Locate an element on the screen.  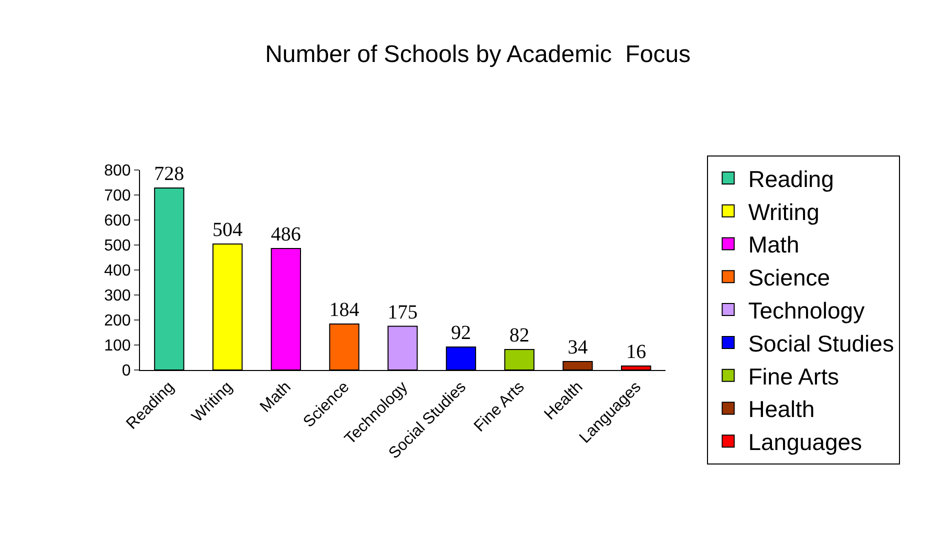
y-tick-label: 0 is located at coordinates (126, 371).